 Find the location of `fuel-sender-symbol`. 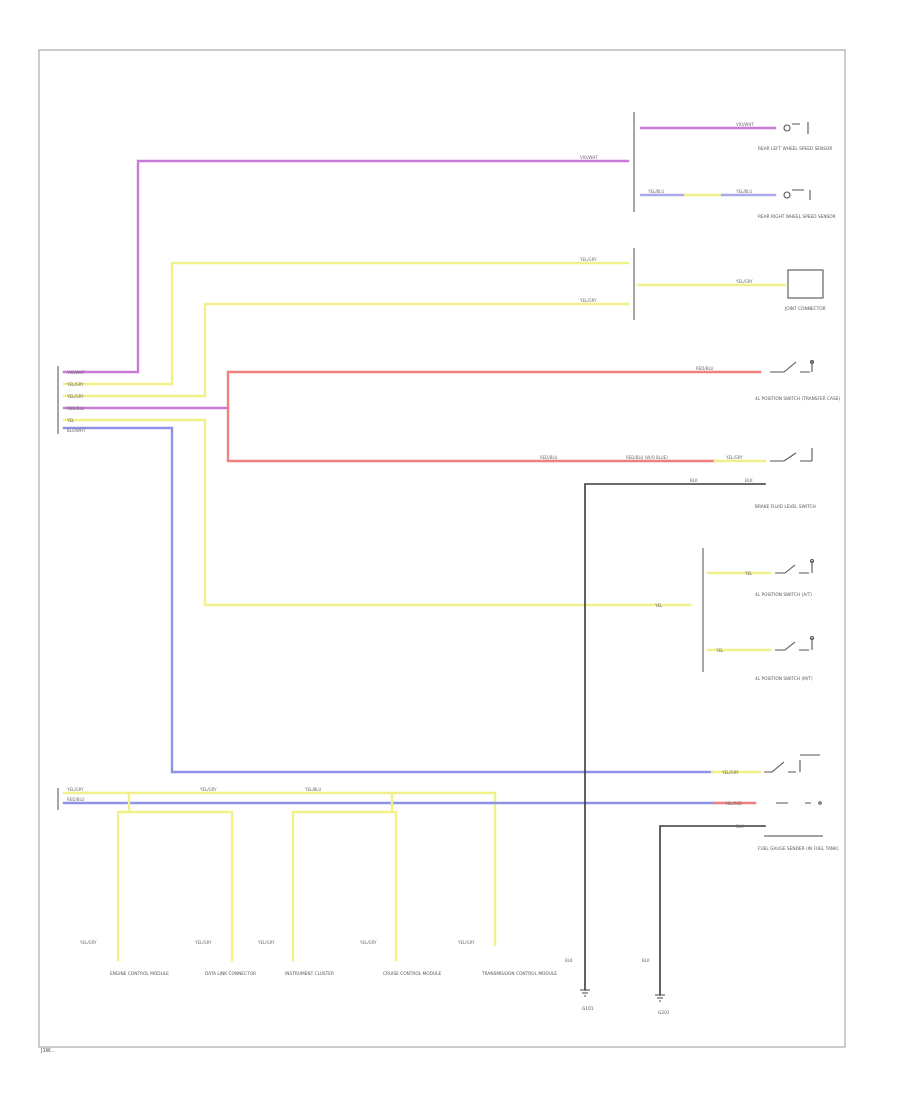

fuel-sender-symbol is located at coordinates (799, 803).